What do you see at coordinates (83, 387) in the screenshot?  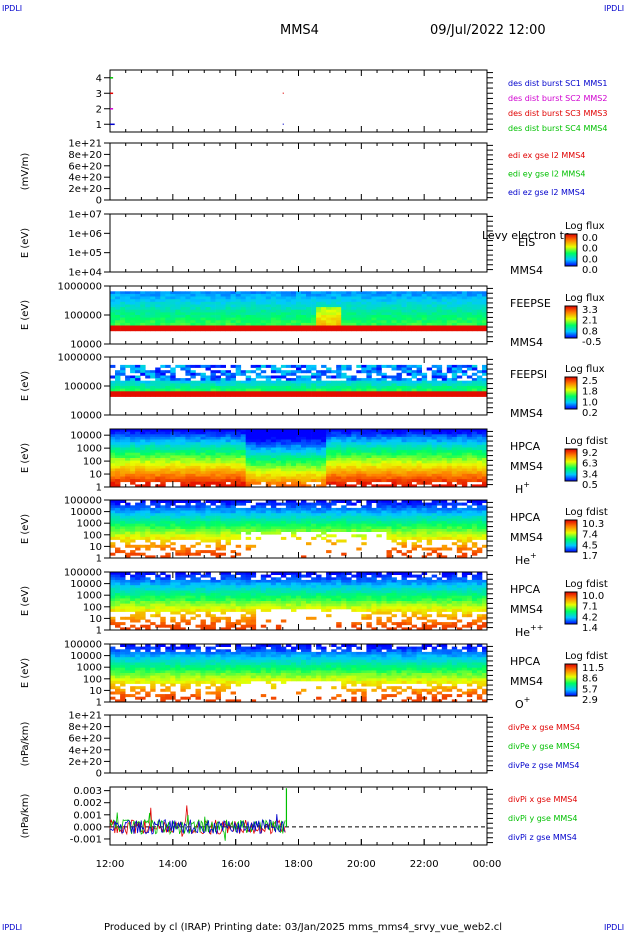 I see `y-tick-label: 100000` at bounding box center [83, 387].